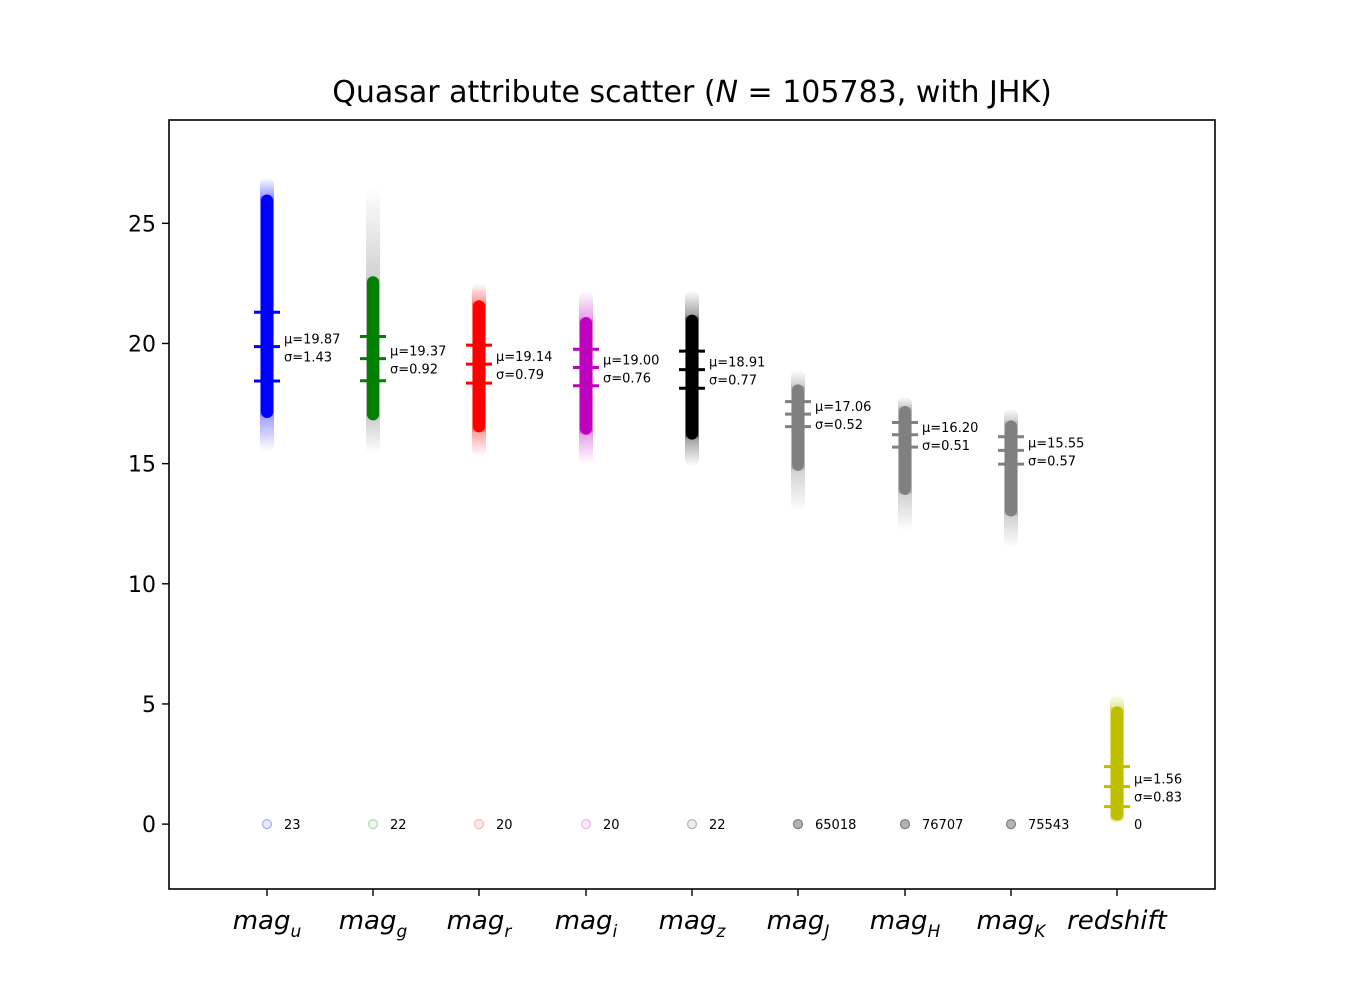 This screenshot has width=1350, height=1000. Describe the element at coordinates (479, 366) in the screenshot. I see `cloud-core-mag-r` at that location.